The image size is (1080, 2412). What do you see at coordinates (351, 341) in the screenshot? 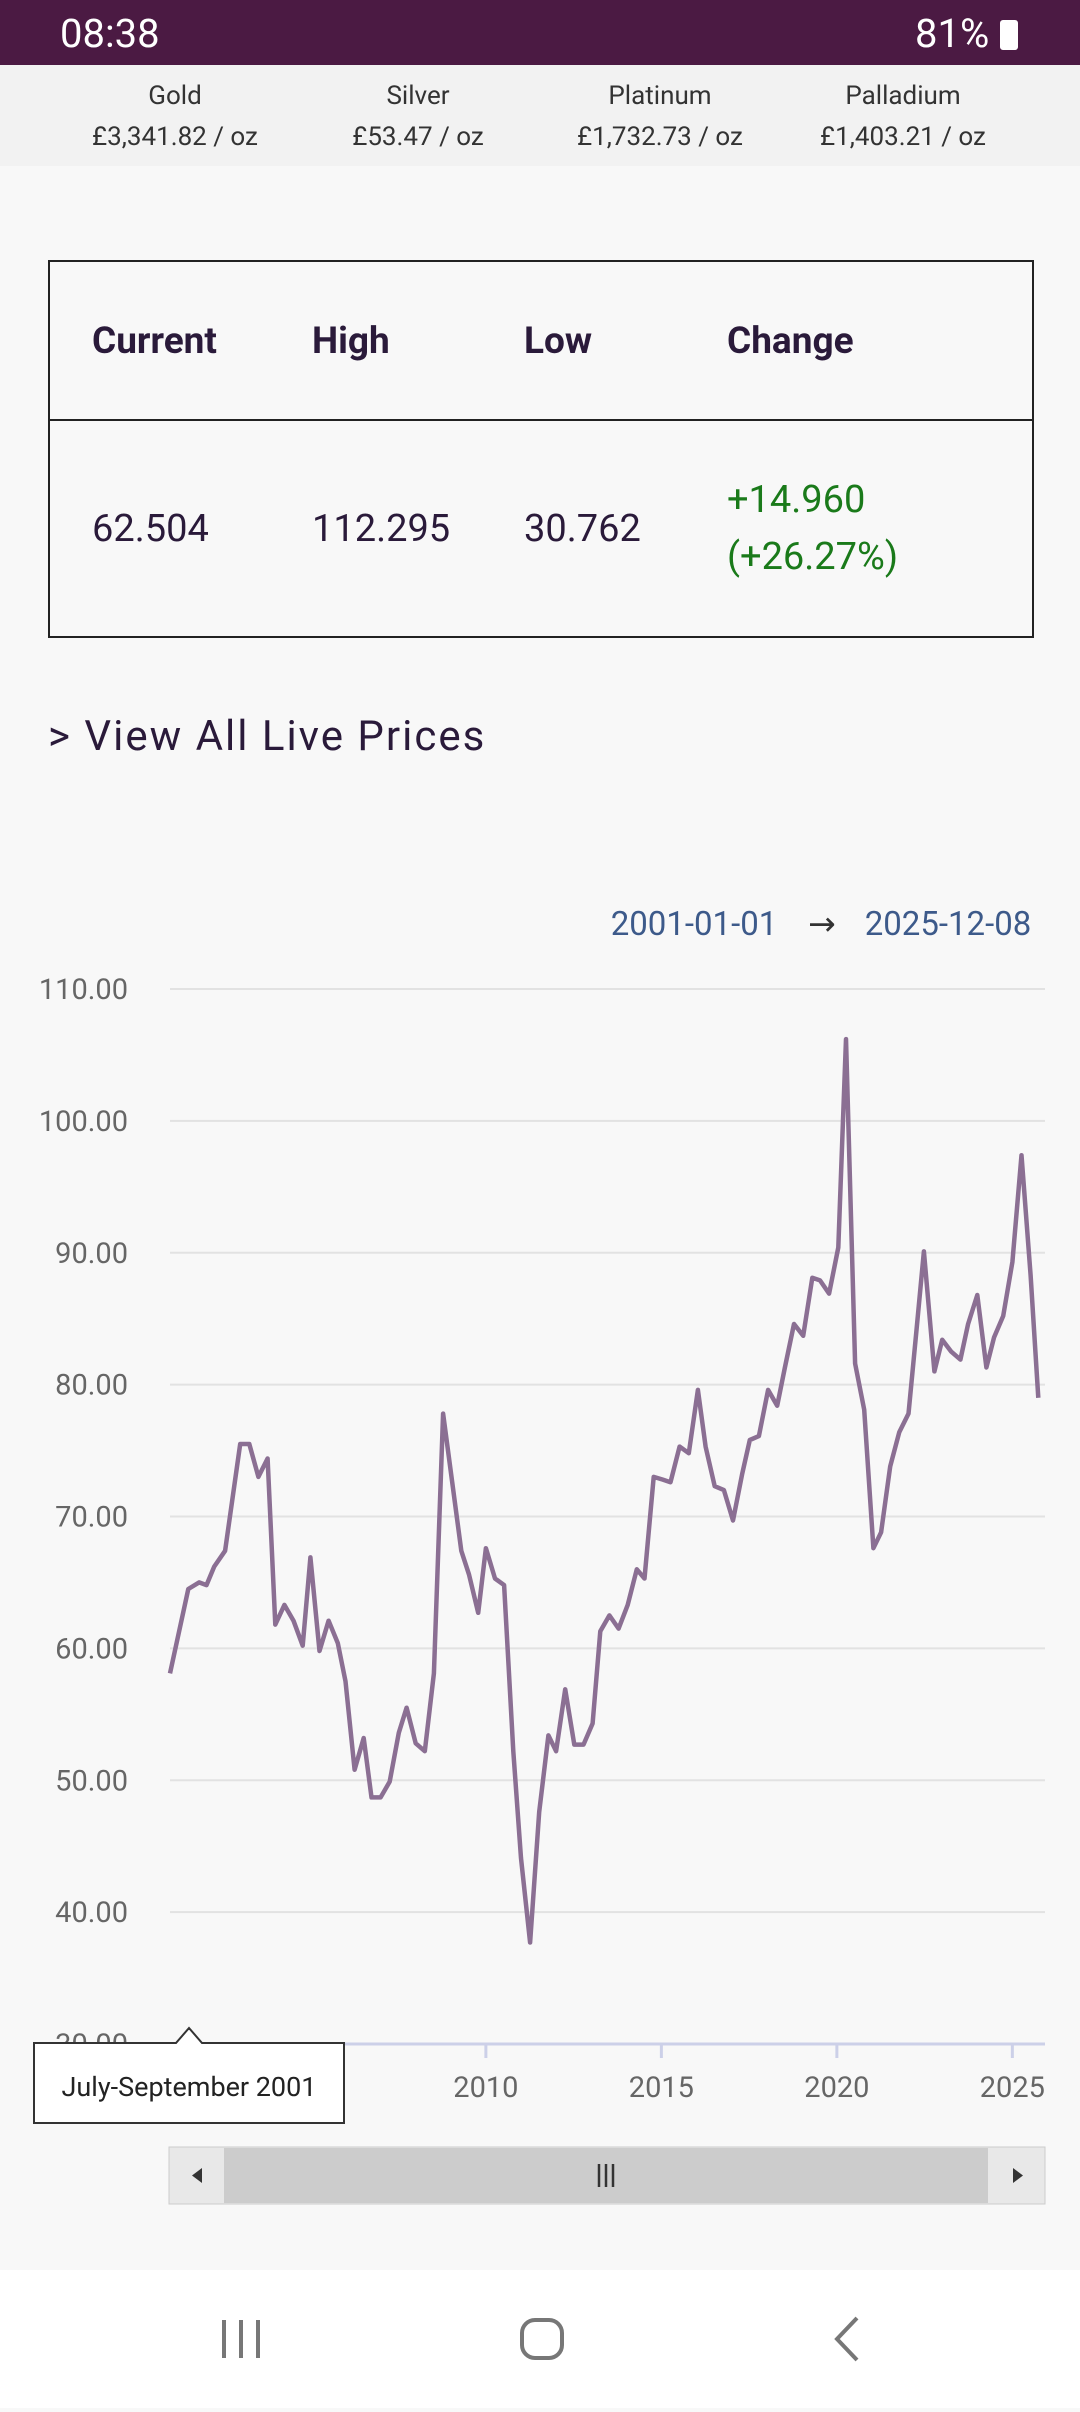
I see `table-header: High` at bounding box center [351, 341].